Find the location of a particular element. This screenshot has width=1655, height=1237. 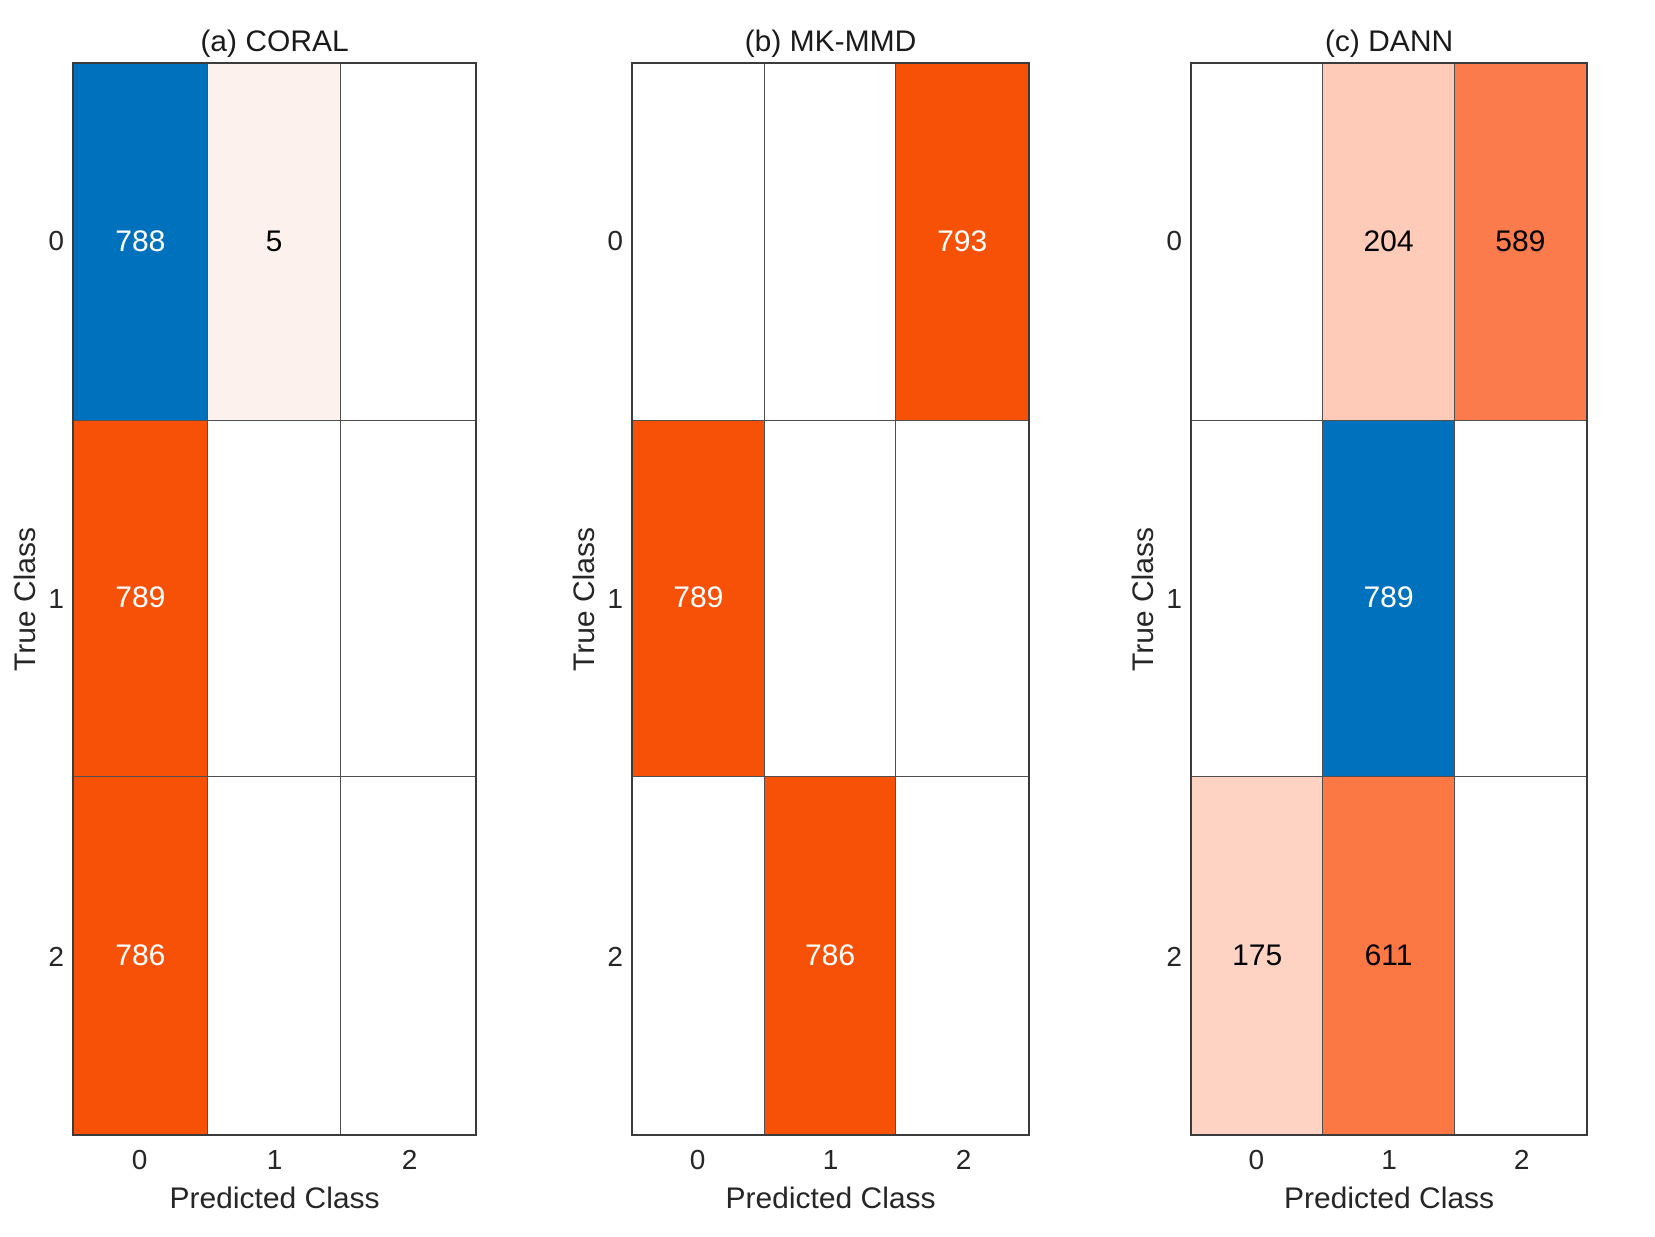

cell-value: 204 is located at coordinates (1388, 241).